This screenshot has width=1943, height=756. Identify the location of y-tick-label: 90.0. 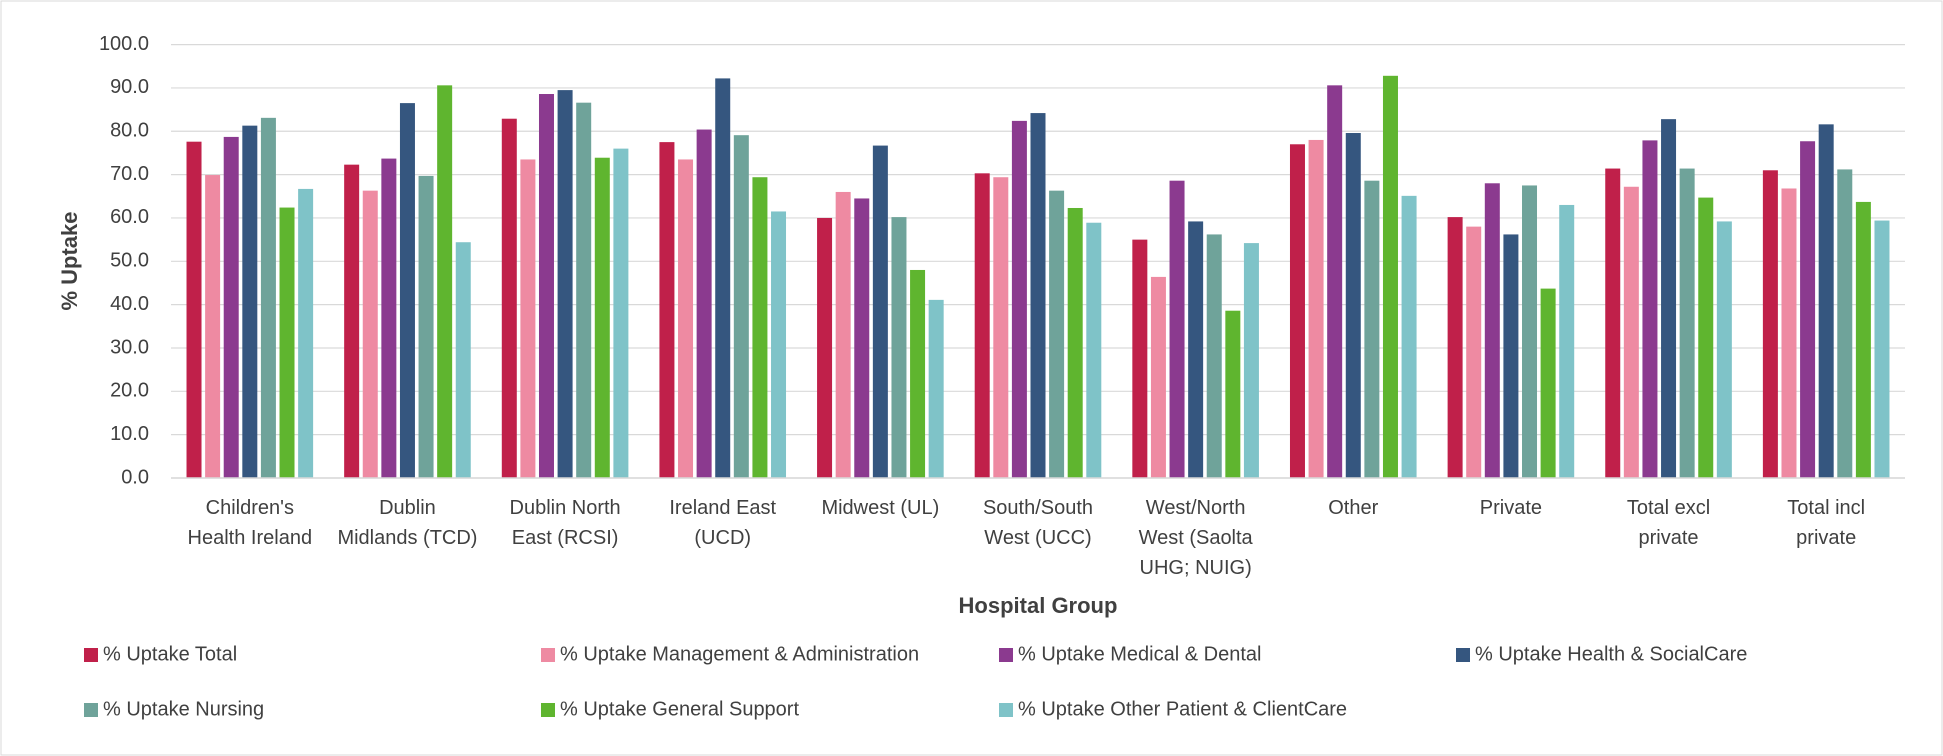
(129, 87).